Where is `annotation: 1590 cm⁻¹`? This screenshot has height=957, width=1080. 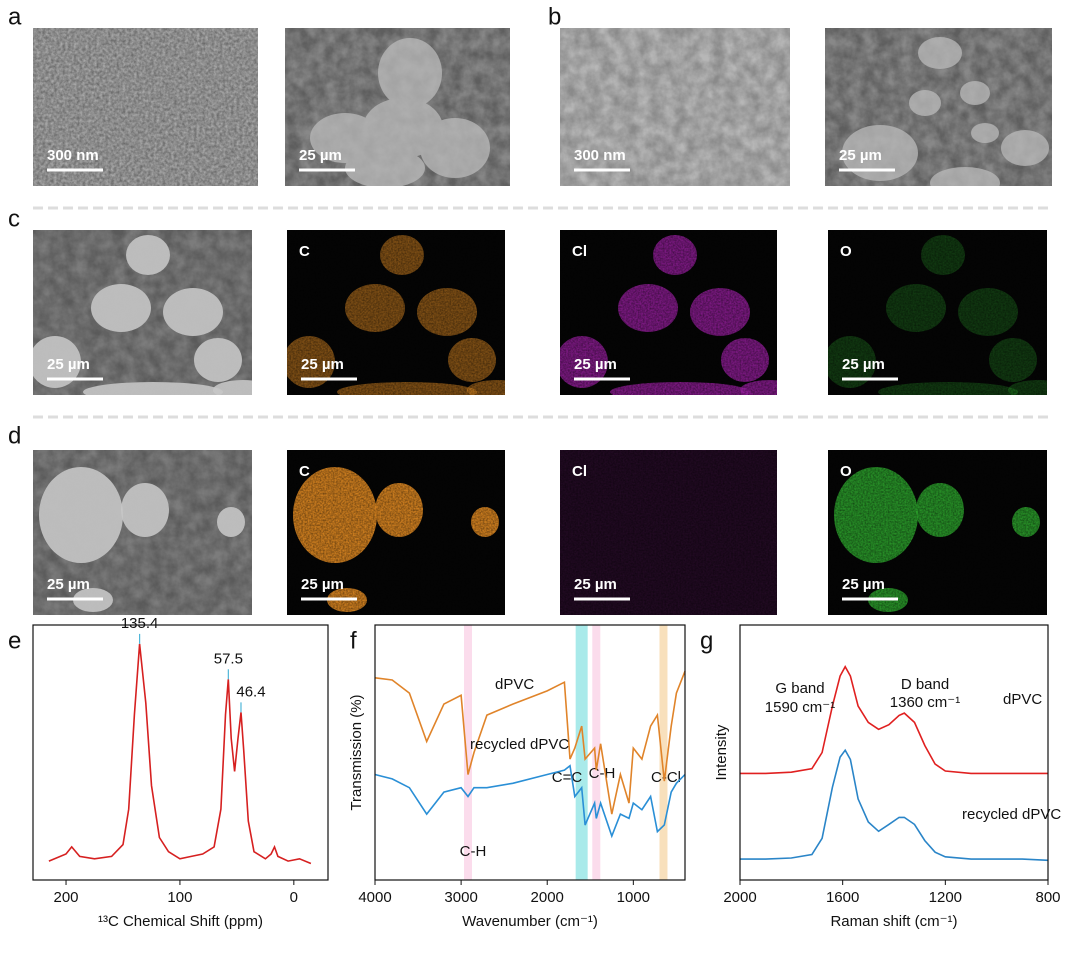 annotation: 1590 cm⁻¹ is located at coordinates (800, 707).